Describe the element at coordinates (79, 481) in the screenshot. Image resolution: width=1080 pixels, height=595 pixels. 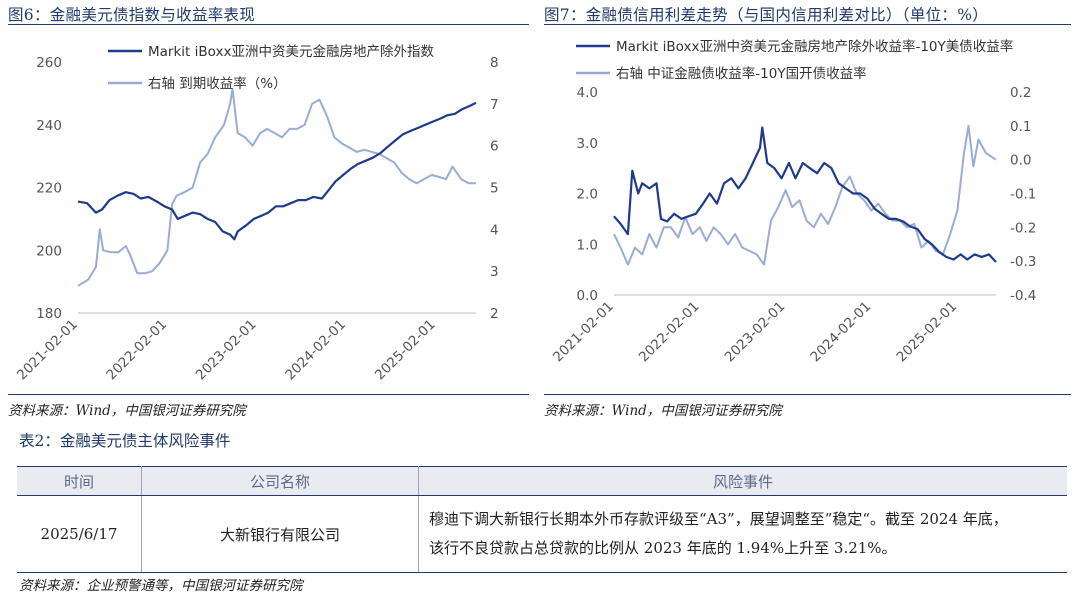
I see `header-date: 时间` at that location.